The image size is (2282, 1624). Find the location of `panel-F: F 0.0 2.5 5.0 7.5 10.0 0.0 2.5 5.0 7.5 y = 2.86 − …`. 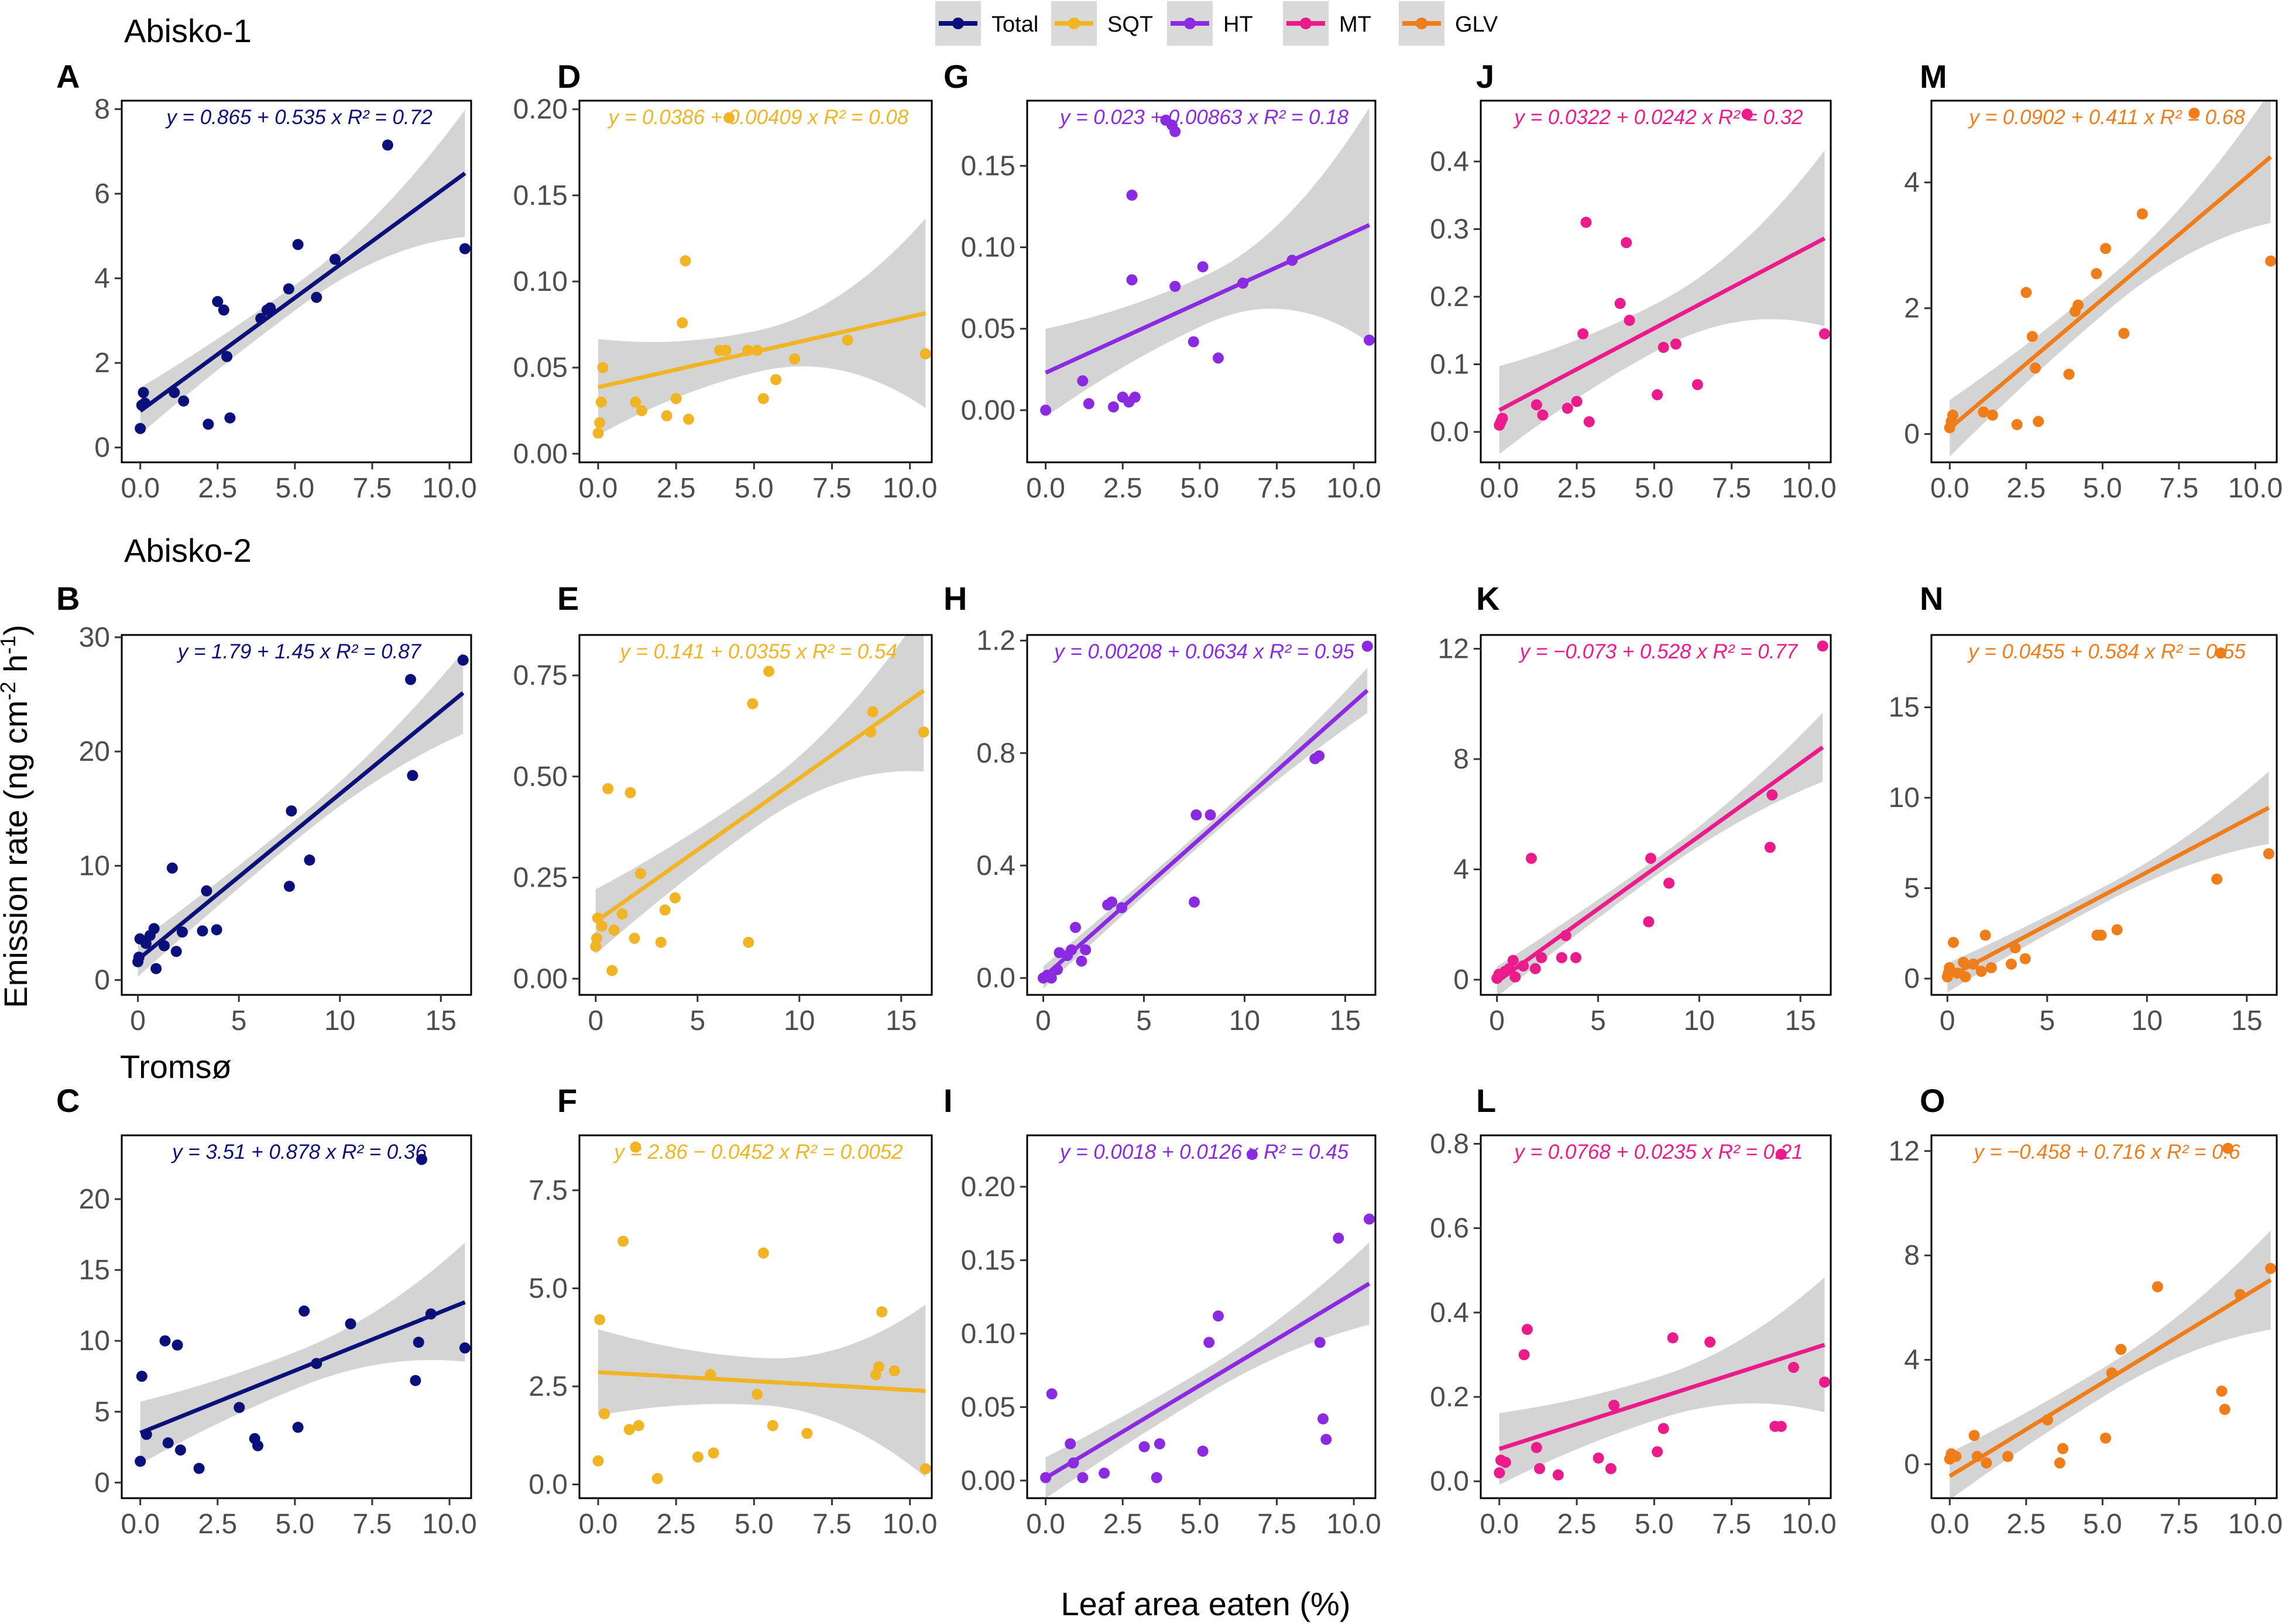

panel-F: F 0.0 2.5 5.0 7.5 10.0 0.0 2.5 5.0 7.5 y = 2.86 − … is located at coordinates (733, 1311).